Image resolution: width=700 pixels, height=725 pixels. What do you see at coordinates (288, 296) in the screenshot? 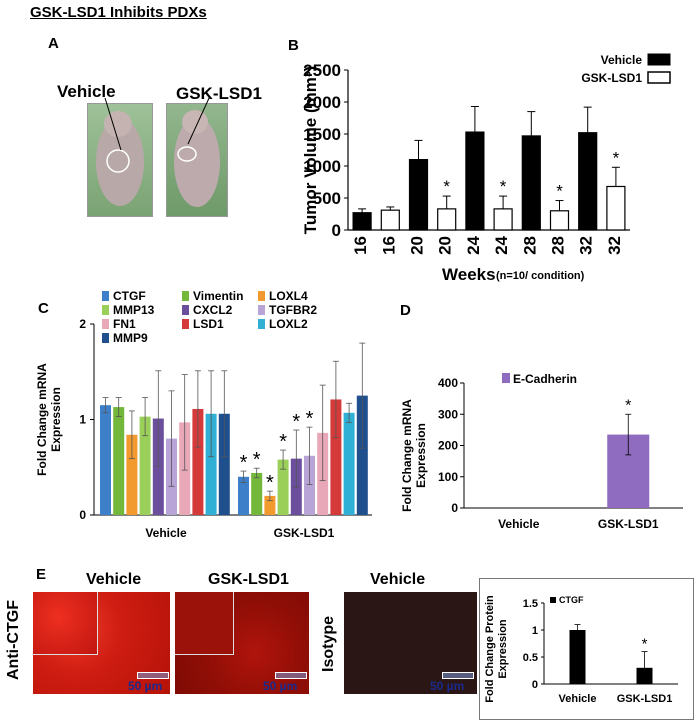
I see `legend-label-loxl4: LOXL4` at bounding box center [288, 296].